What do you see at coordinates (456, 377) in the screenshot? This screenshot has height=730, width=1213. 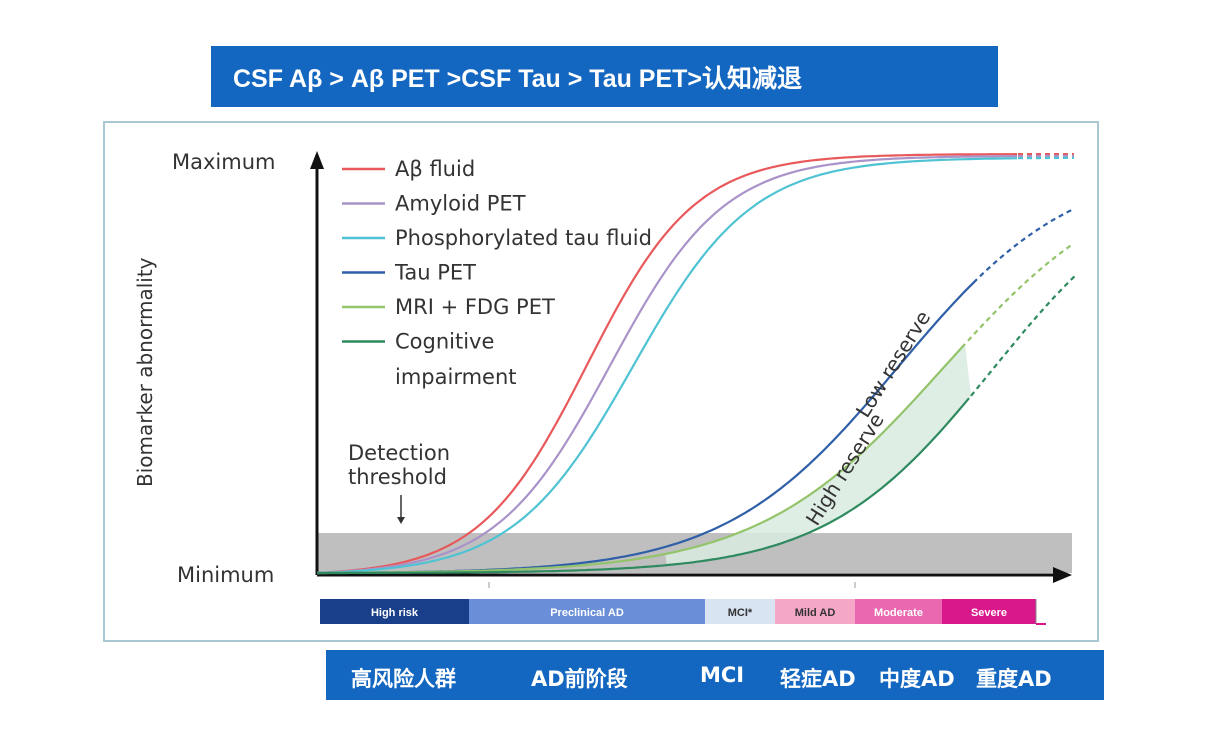 I see `legend-label-impairment: impairment` at bounding box center [456, 377].